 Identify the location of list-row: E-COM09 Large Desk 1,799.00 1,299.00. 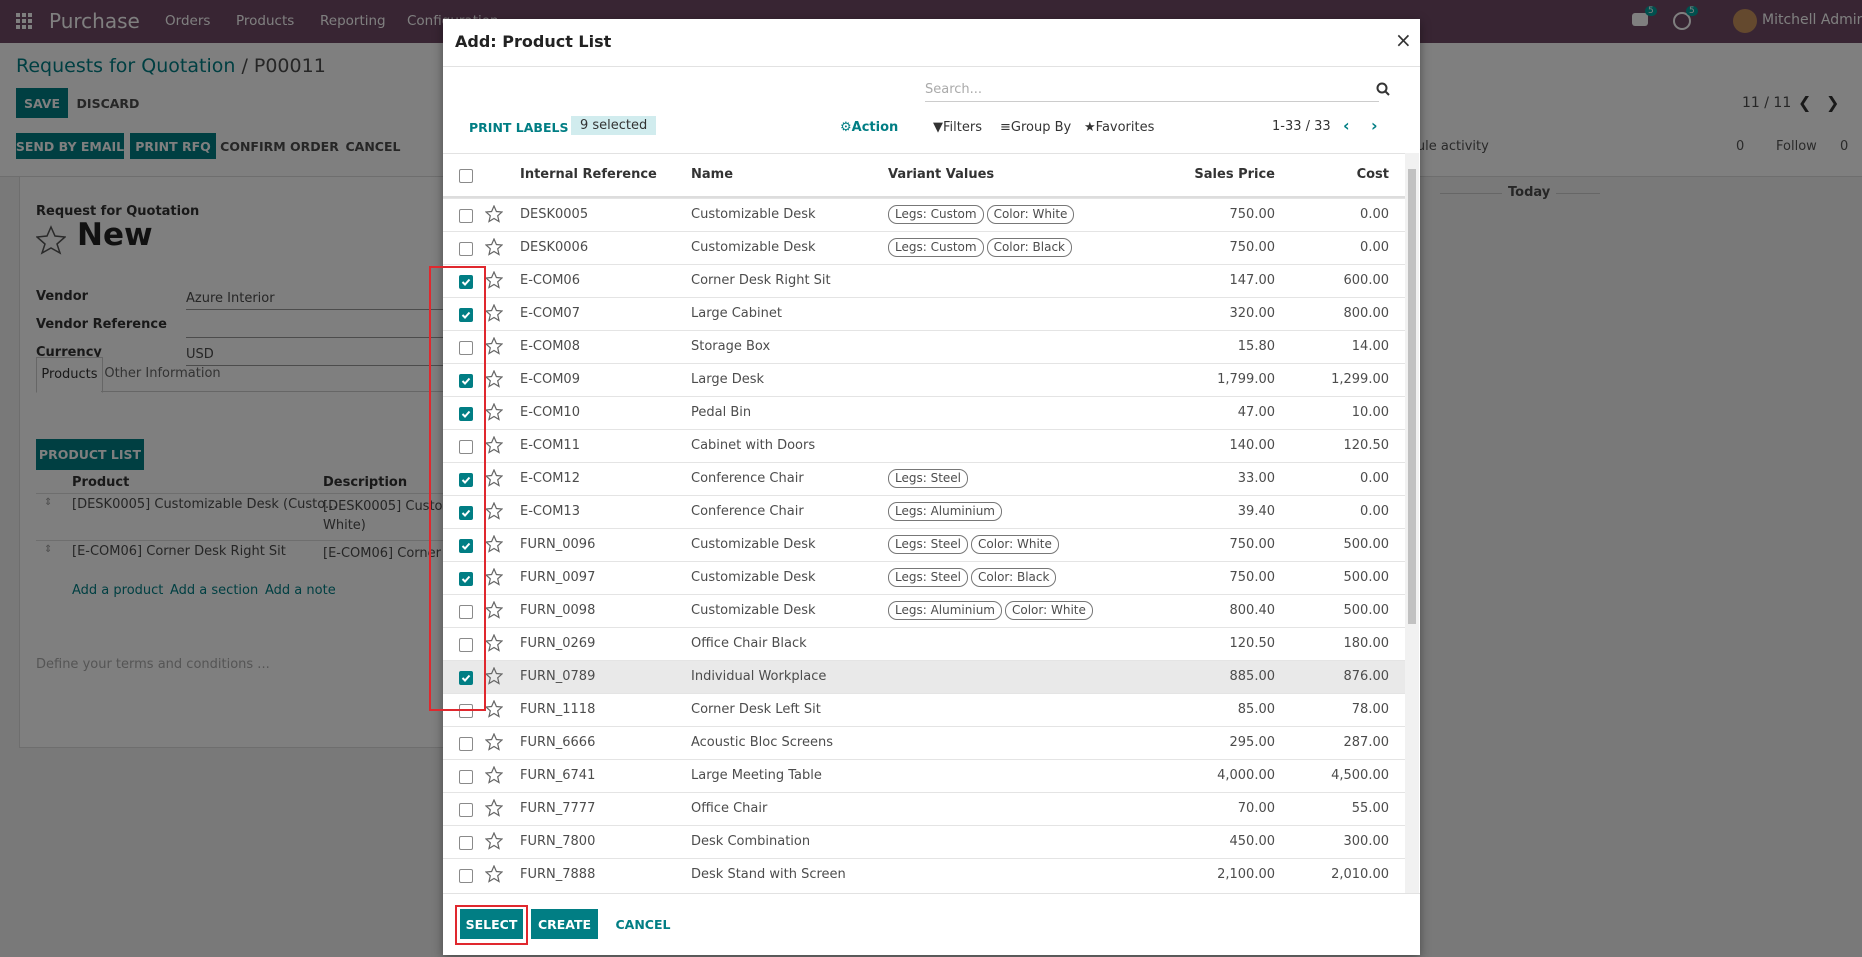
(924, 379).